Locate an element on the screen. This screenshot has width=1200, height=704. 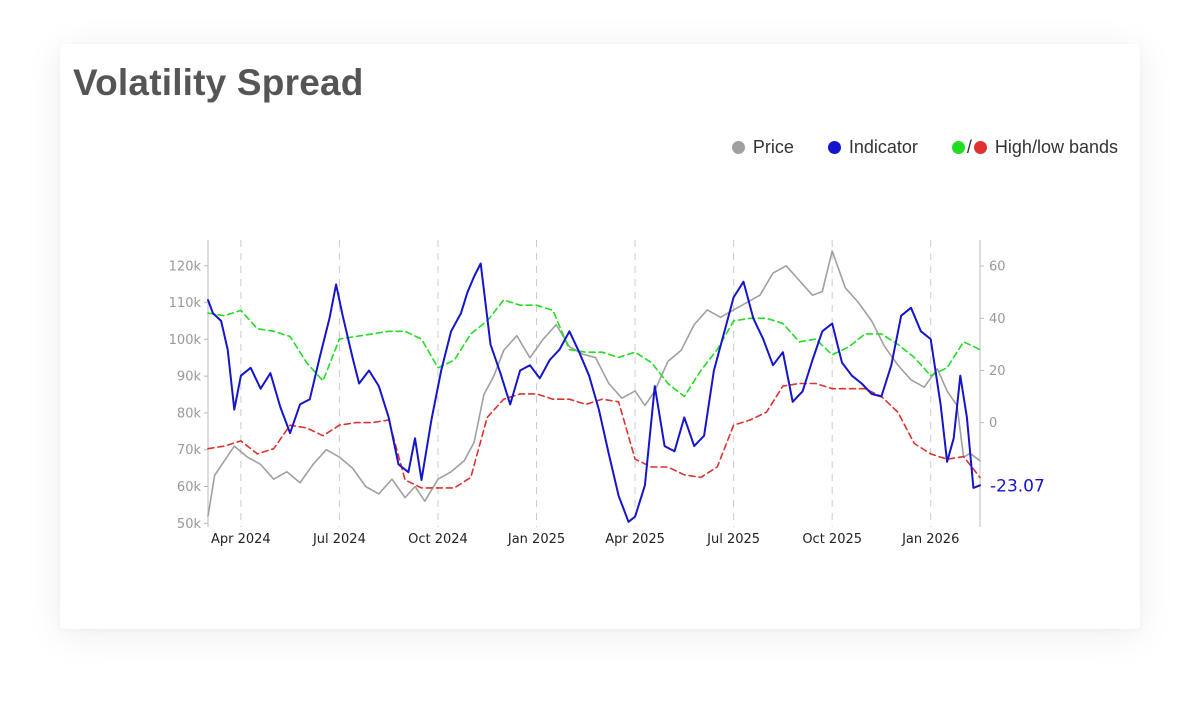
y-left-tick-label-3: 80k is located at coordinates (189, 413).